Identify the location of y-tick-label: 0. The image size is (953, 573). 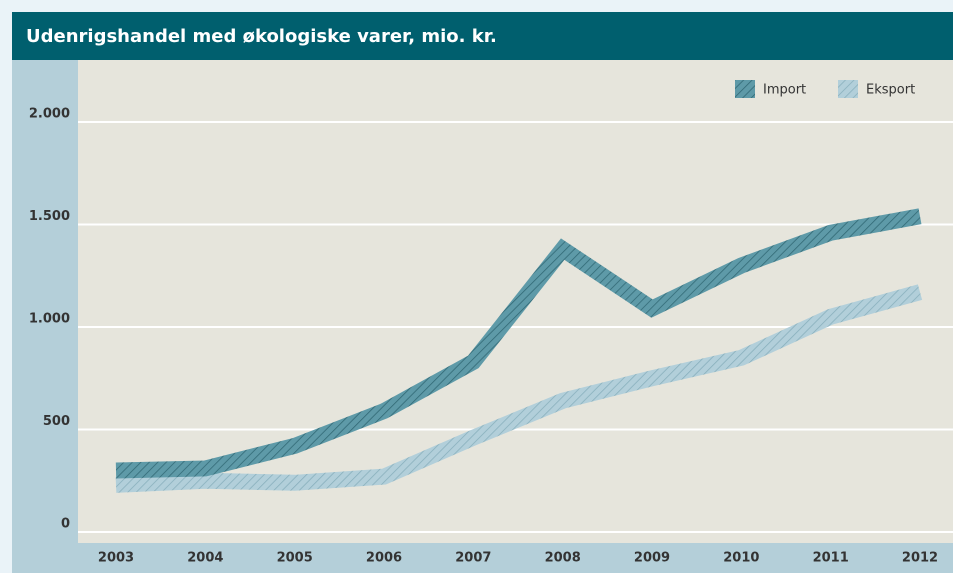
(65, 524).